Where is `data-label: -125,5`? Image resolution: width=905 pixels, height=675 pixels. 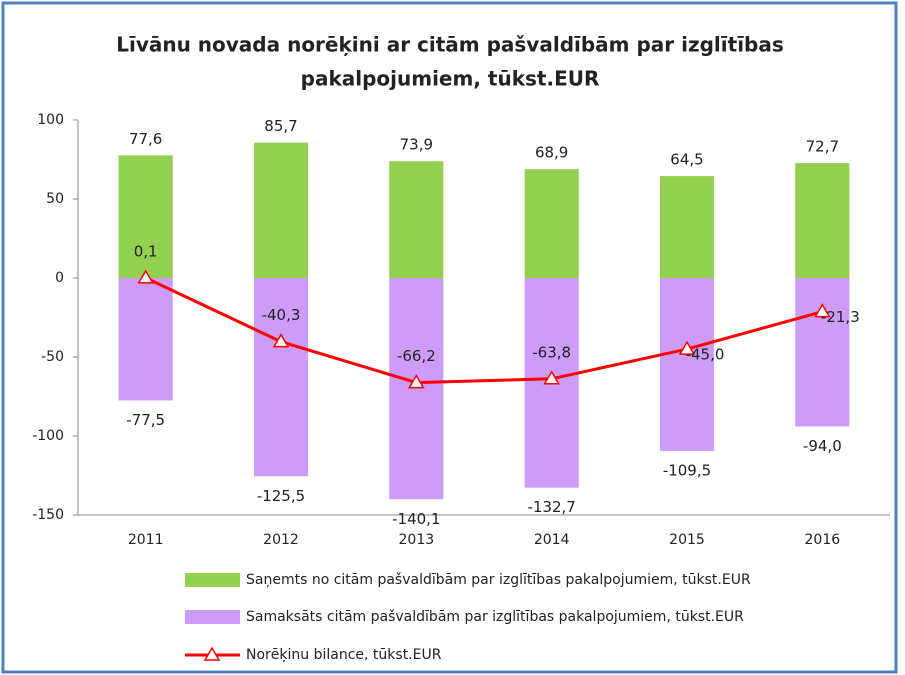
data-label: -125,5 is located at coordinates (281, 496).